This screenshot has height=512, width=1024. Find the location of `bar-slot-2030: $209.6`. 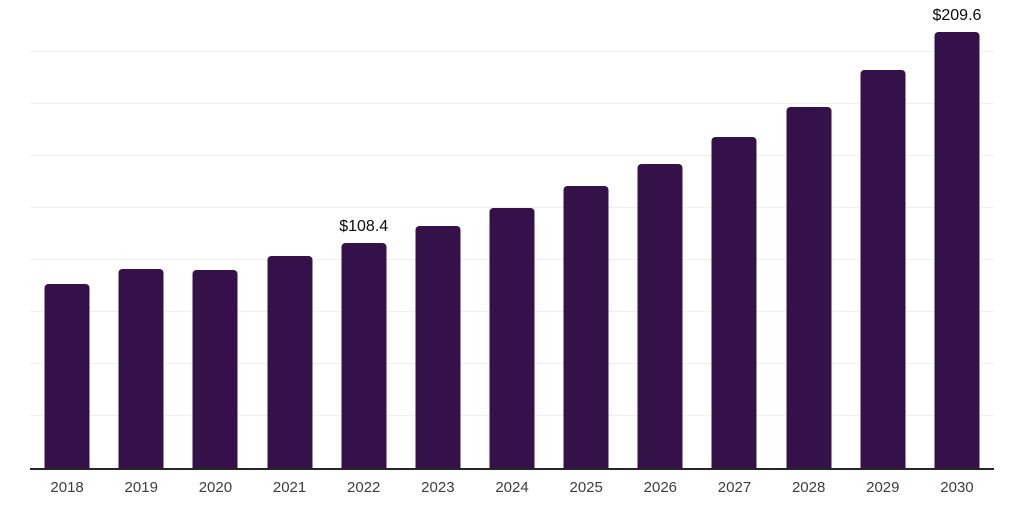

bar-slot-2030: $209.6 is located at coordinates (957, 235).